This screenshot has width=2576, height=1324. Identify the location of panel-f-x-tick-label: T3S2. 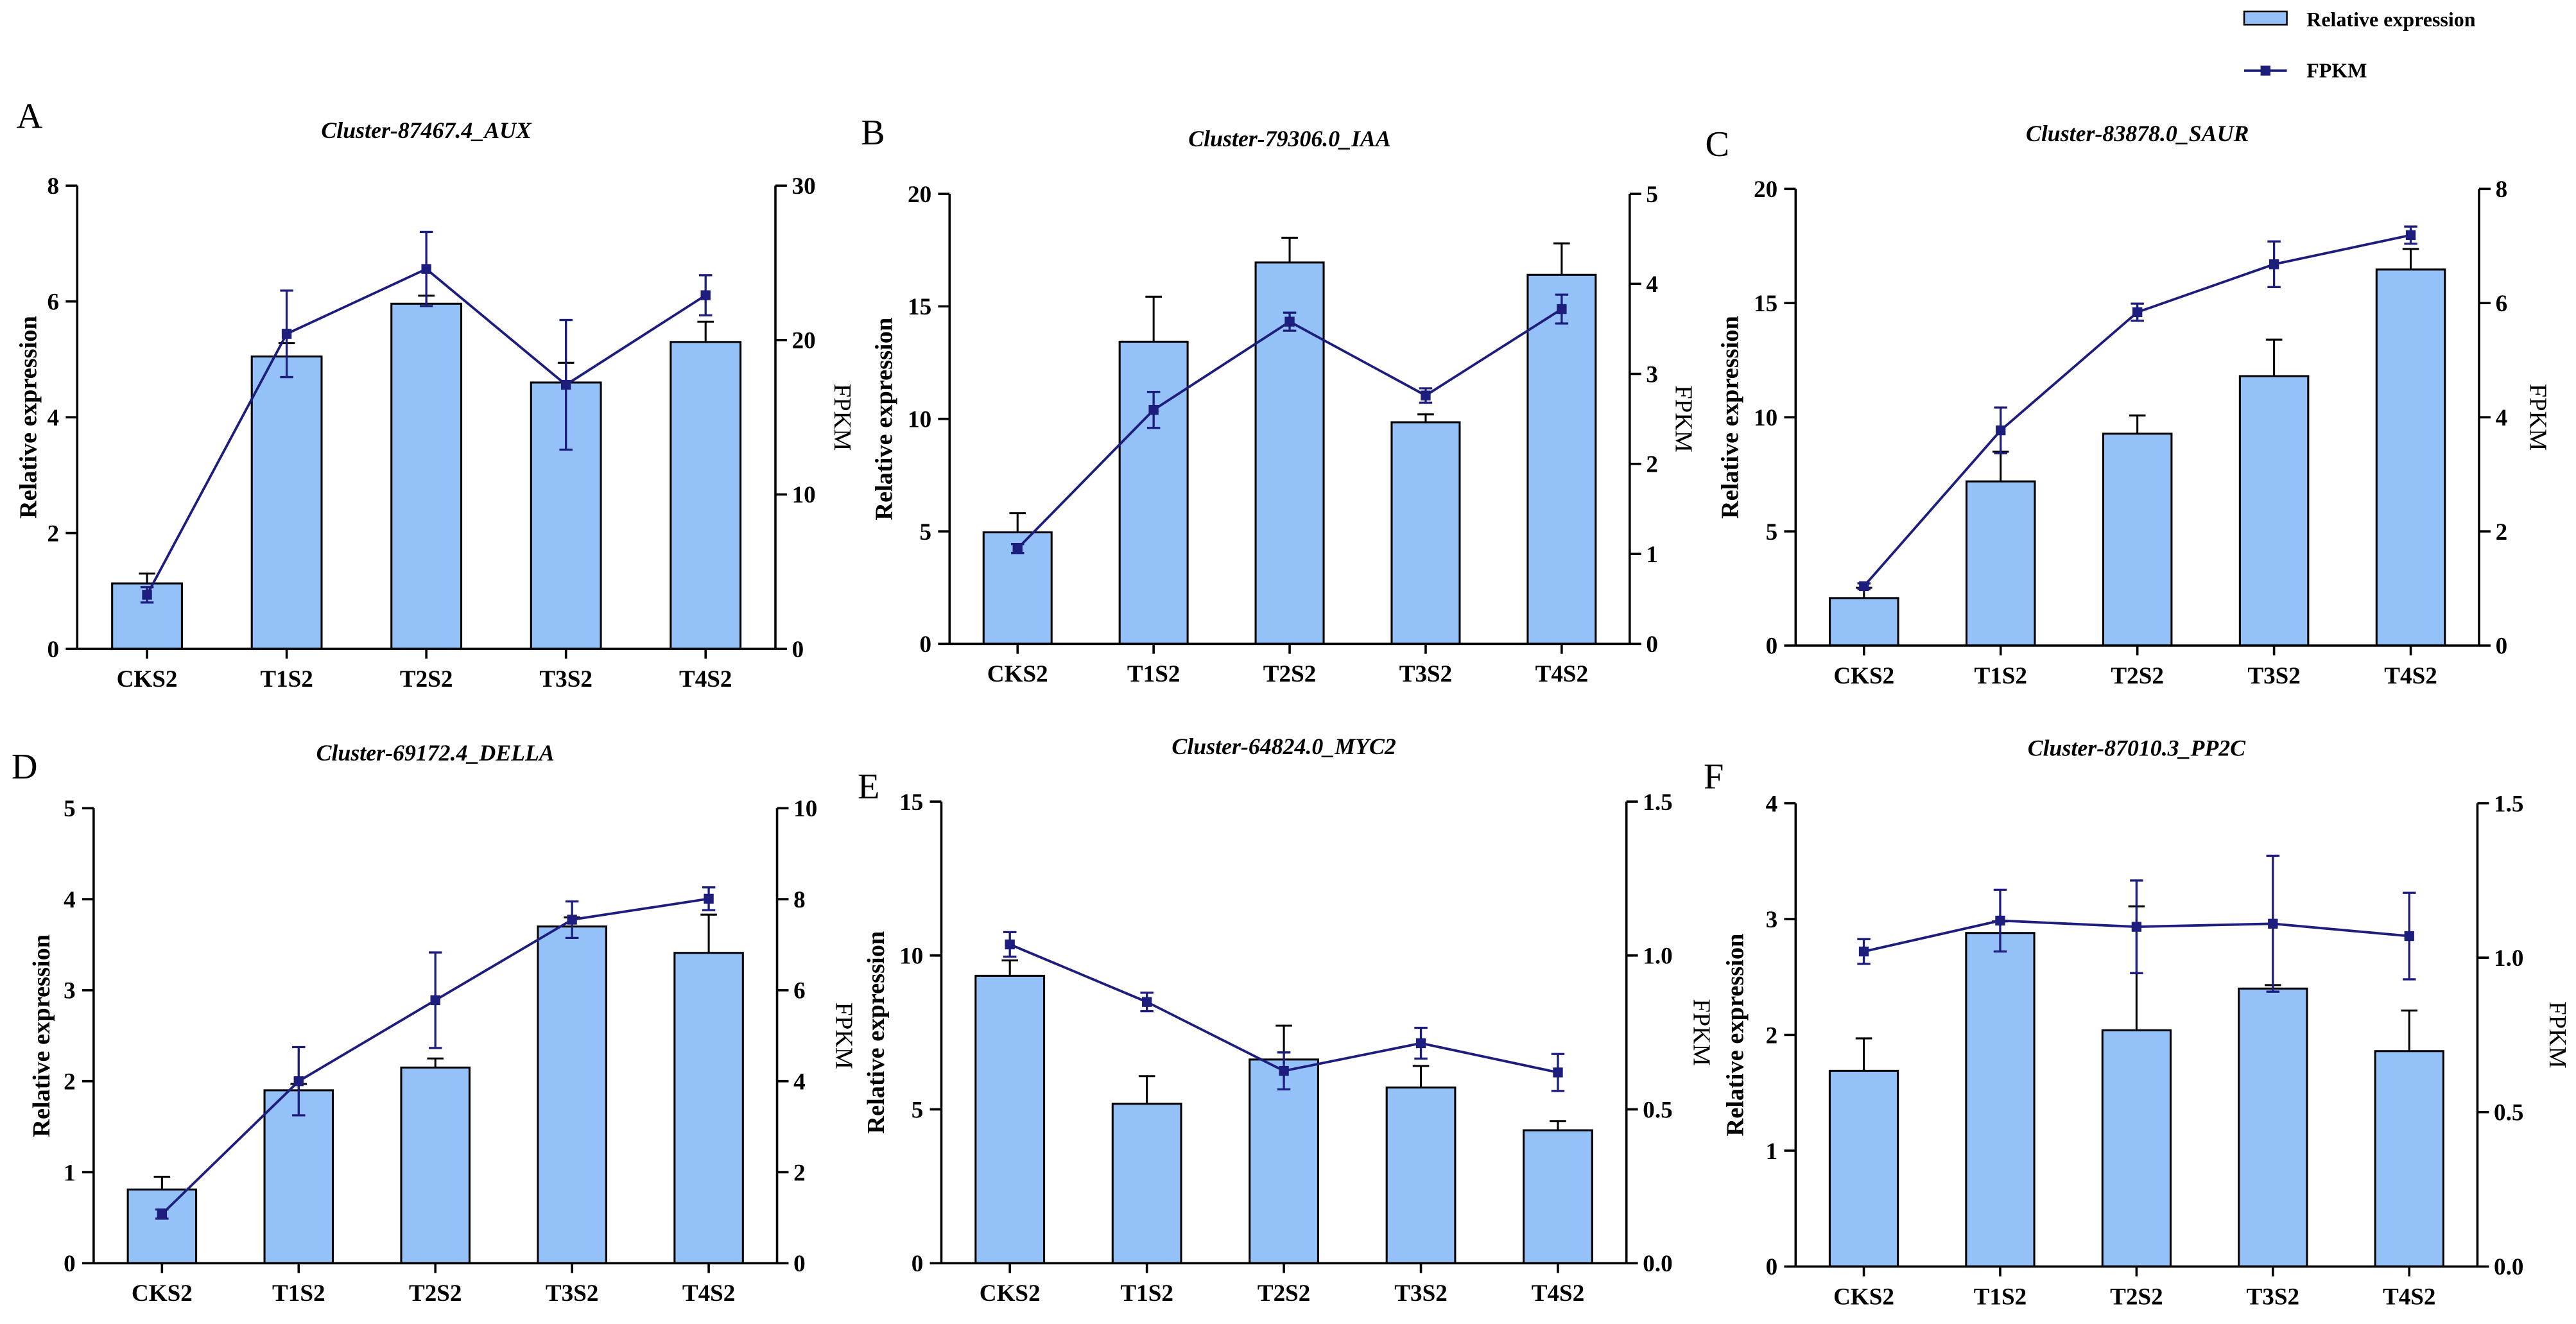
(2273, 1297).